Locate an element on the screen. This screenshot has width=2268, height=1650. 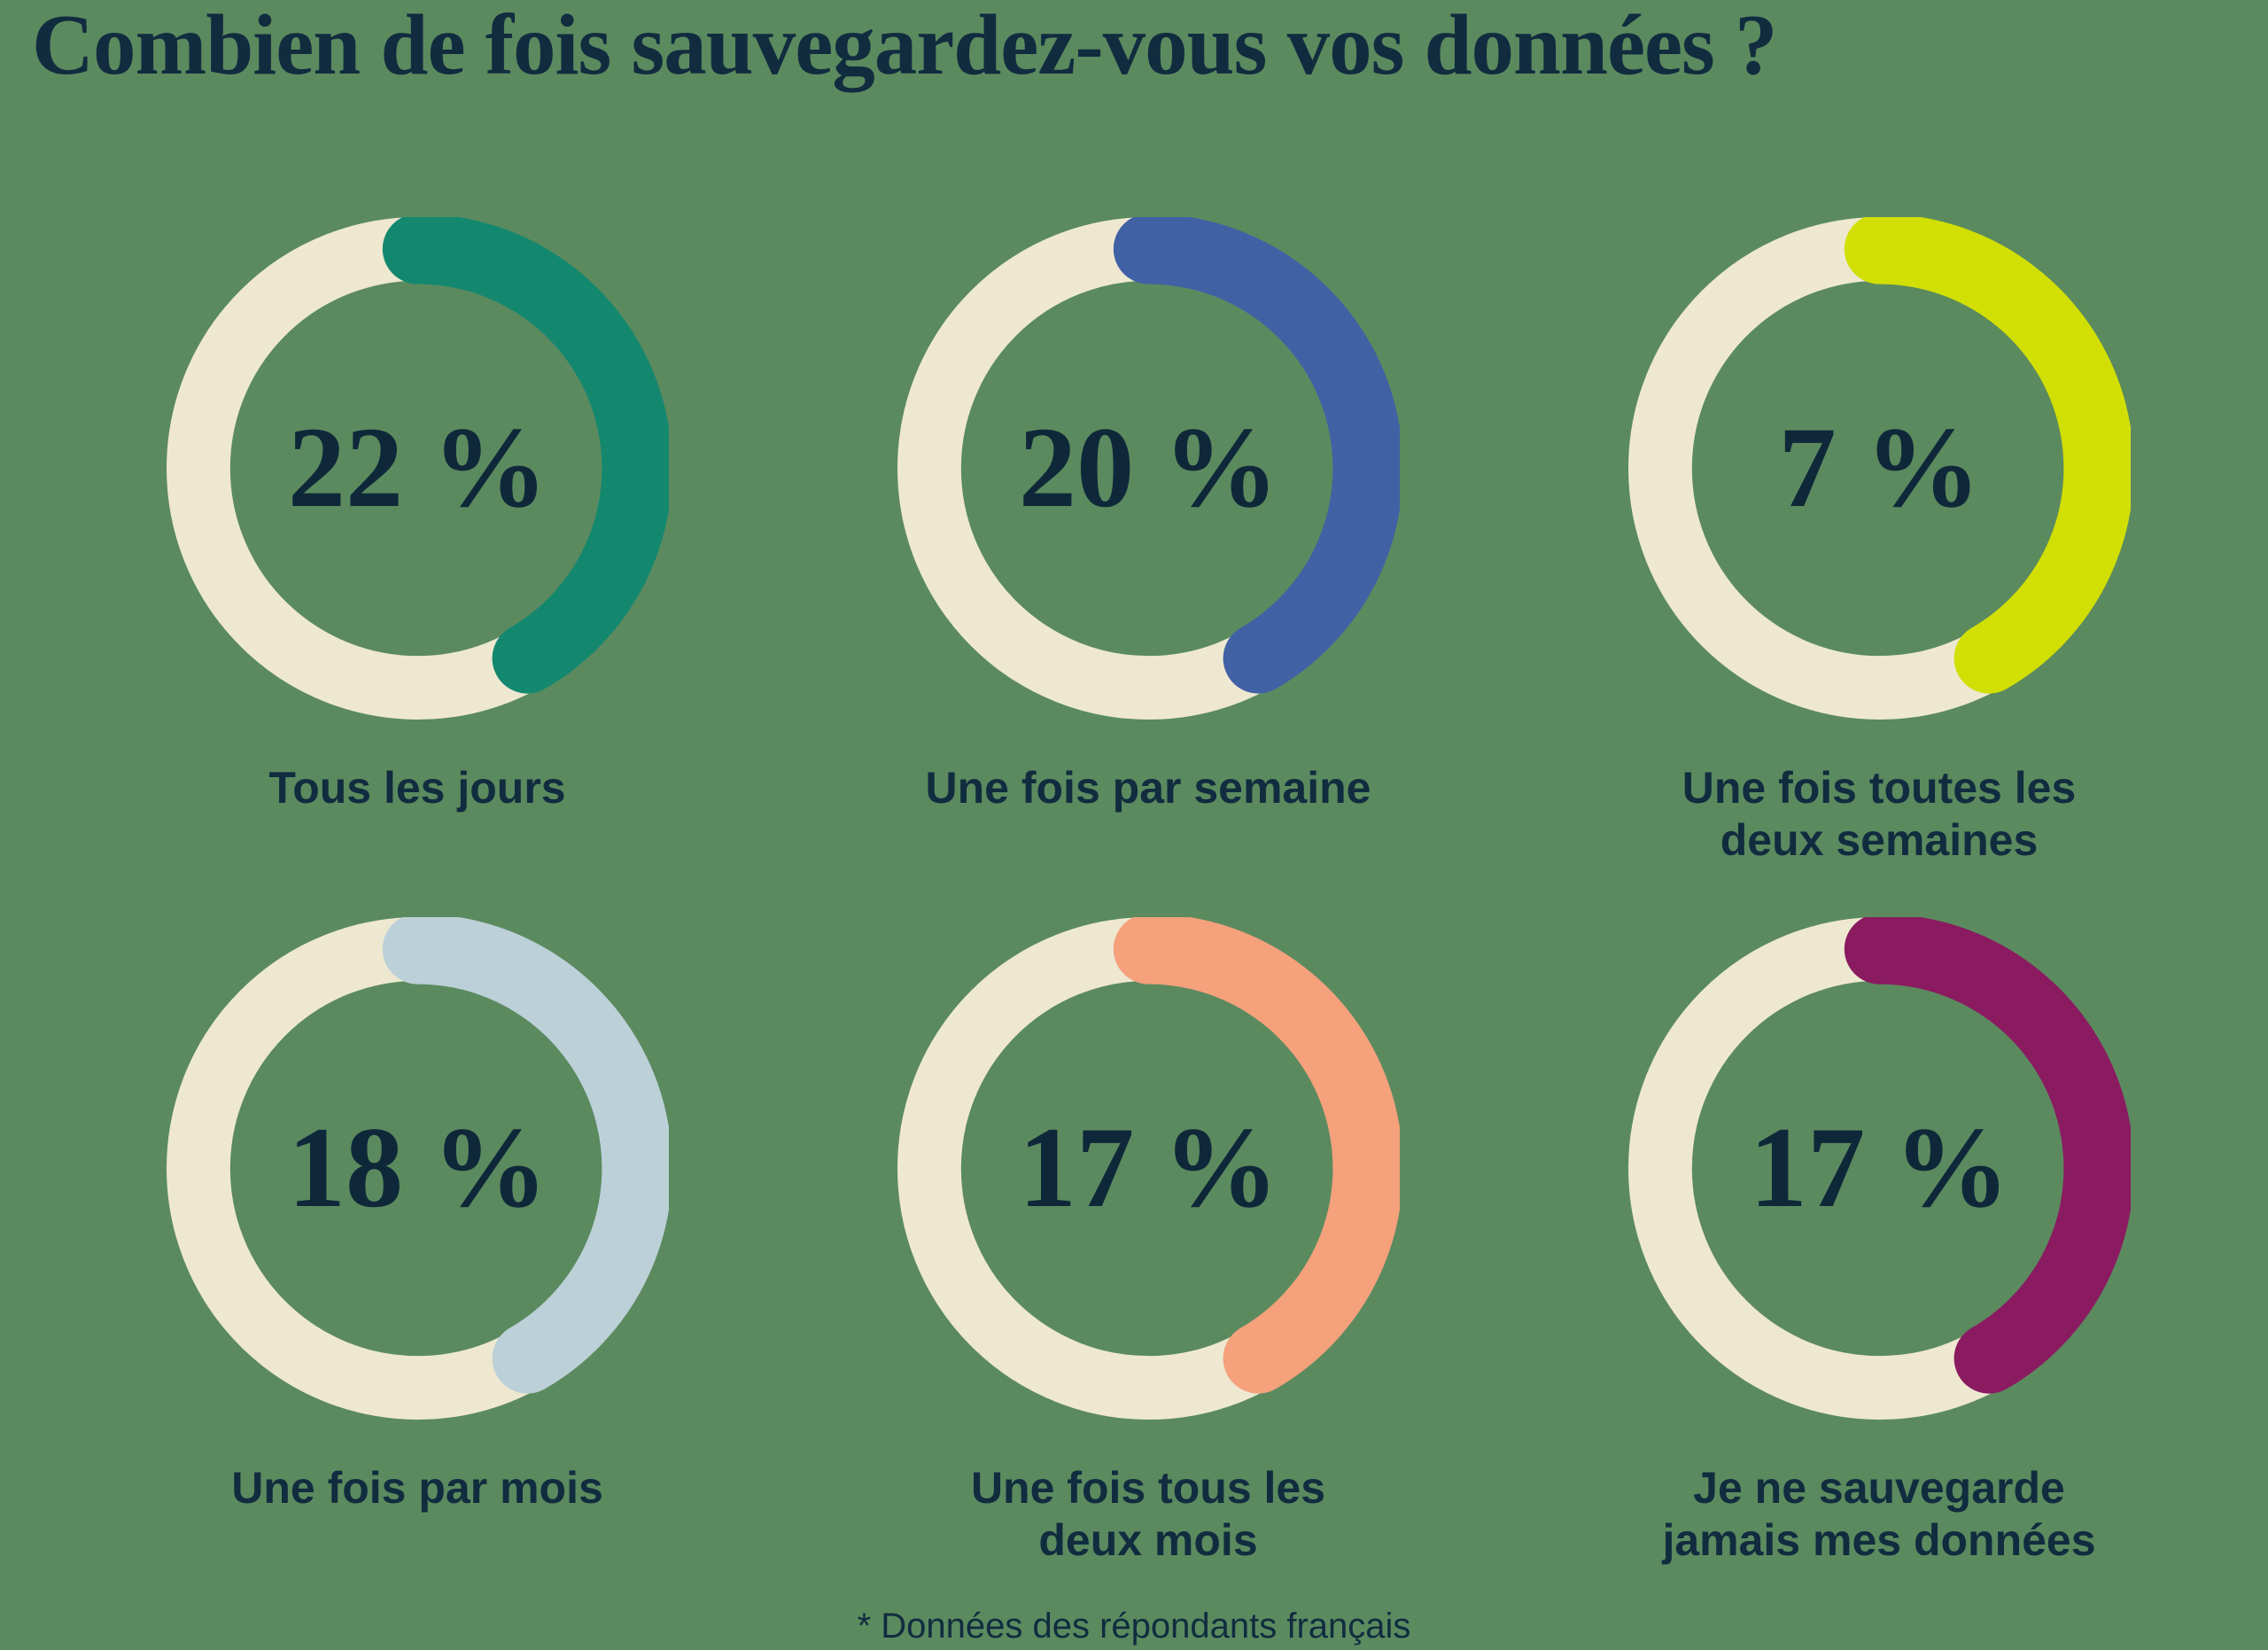
donut-cell-jamais: 17 % Je ne sauvegarde jamais mes données is located at coordinates (1879, 1242).